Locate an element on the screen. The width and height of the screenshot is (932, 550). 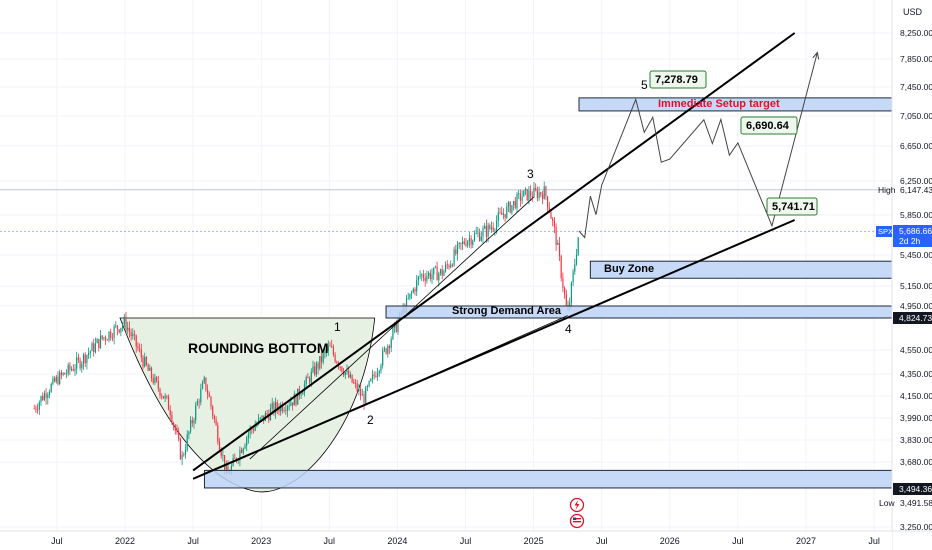
y-tick-label: 6,250.00 is located at coordinates (916, 181).